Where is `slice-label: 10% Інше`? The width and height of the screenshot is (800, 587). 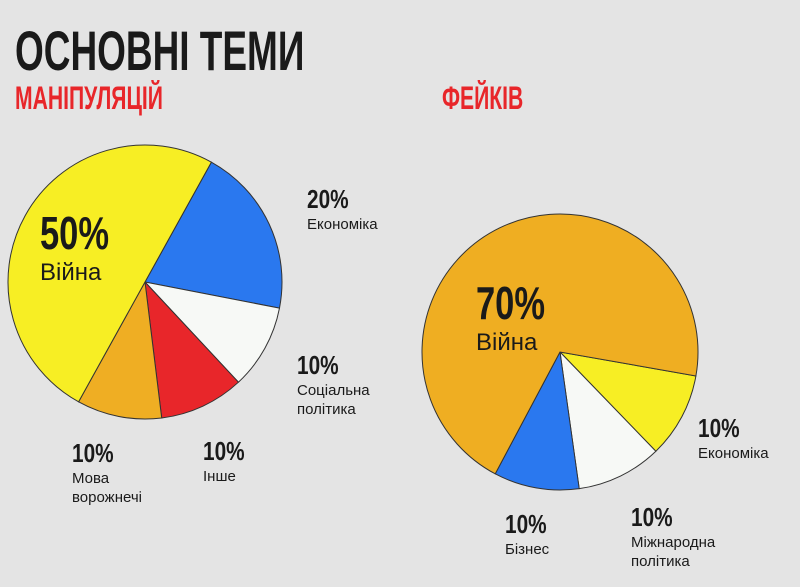 slice-label: 10% Інше is located at coordinates (243, 461).